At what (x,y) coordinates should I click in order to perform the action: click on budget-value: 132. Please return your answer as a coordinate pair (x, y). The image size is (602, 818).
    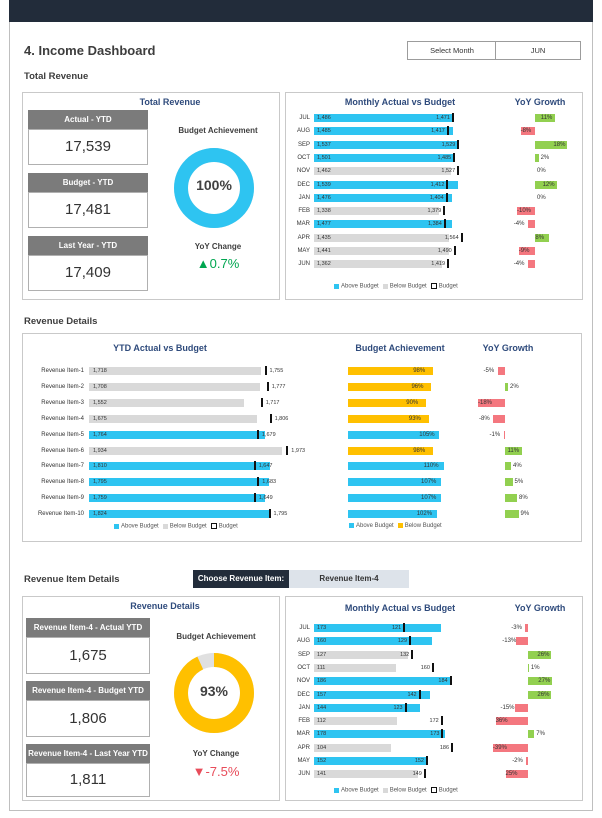
    Looking at the image, I should click on (405, 654).